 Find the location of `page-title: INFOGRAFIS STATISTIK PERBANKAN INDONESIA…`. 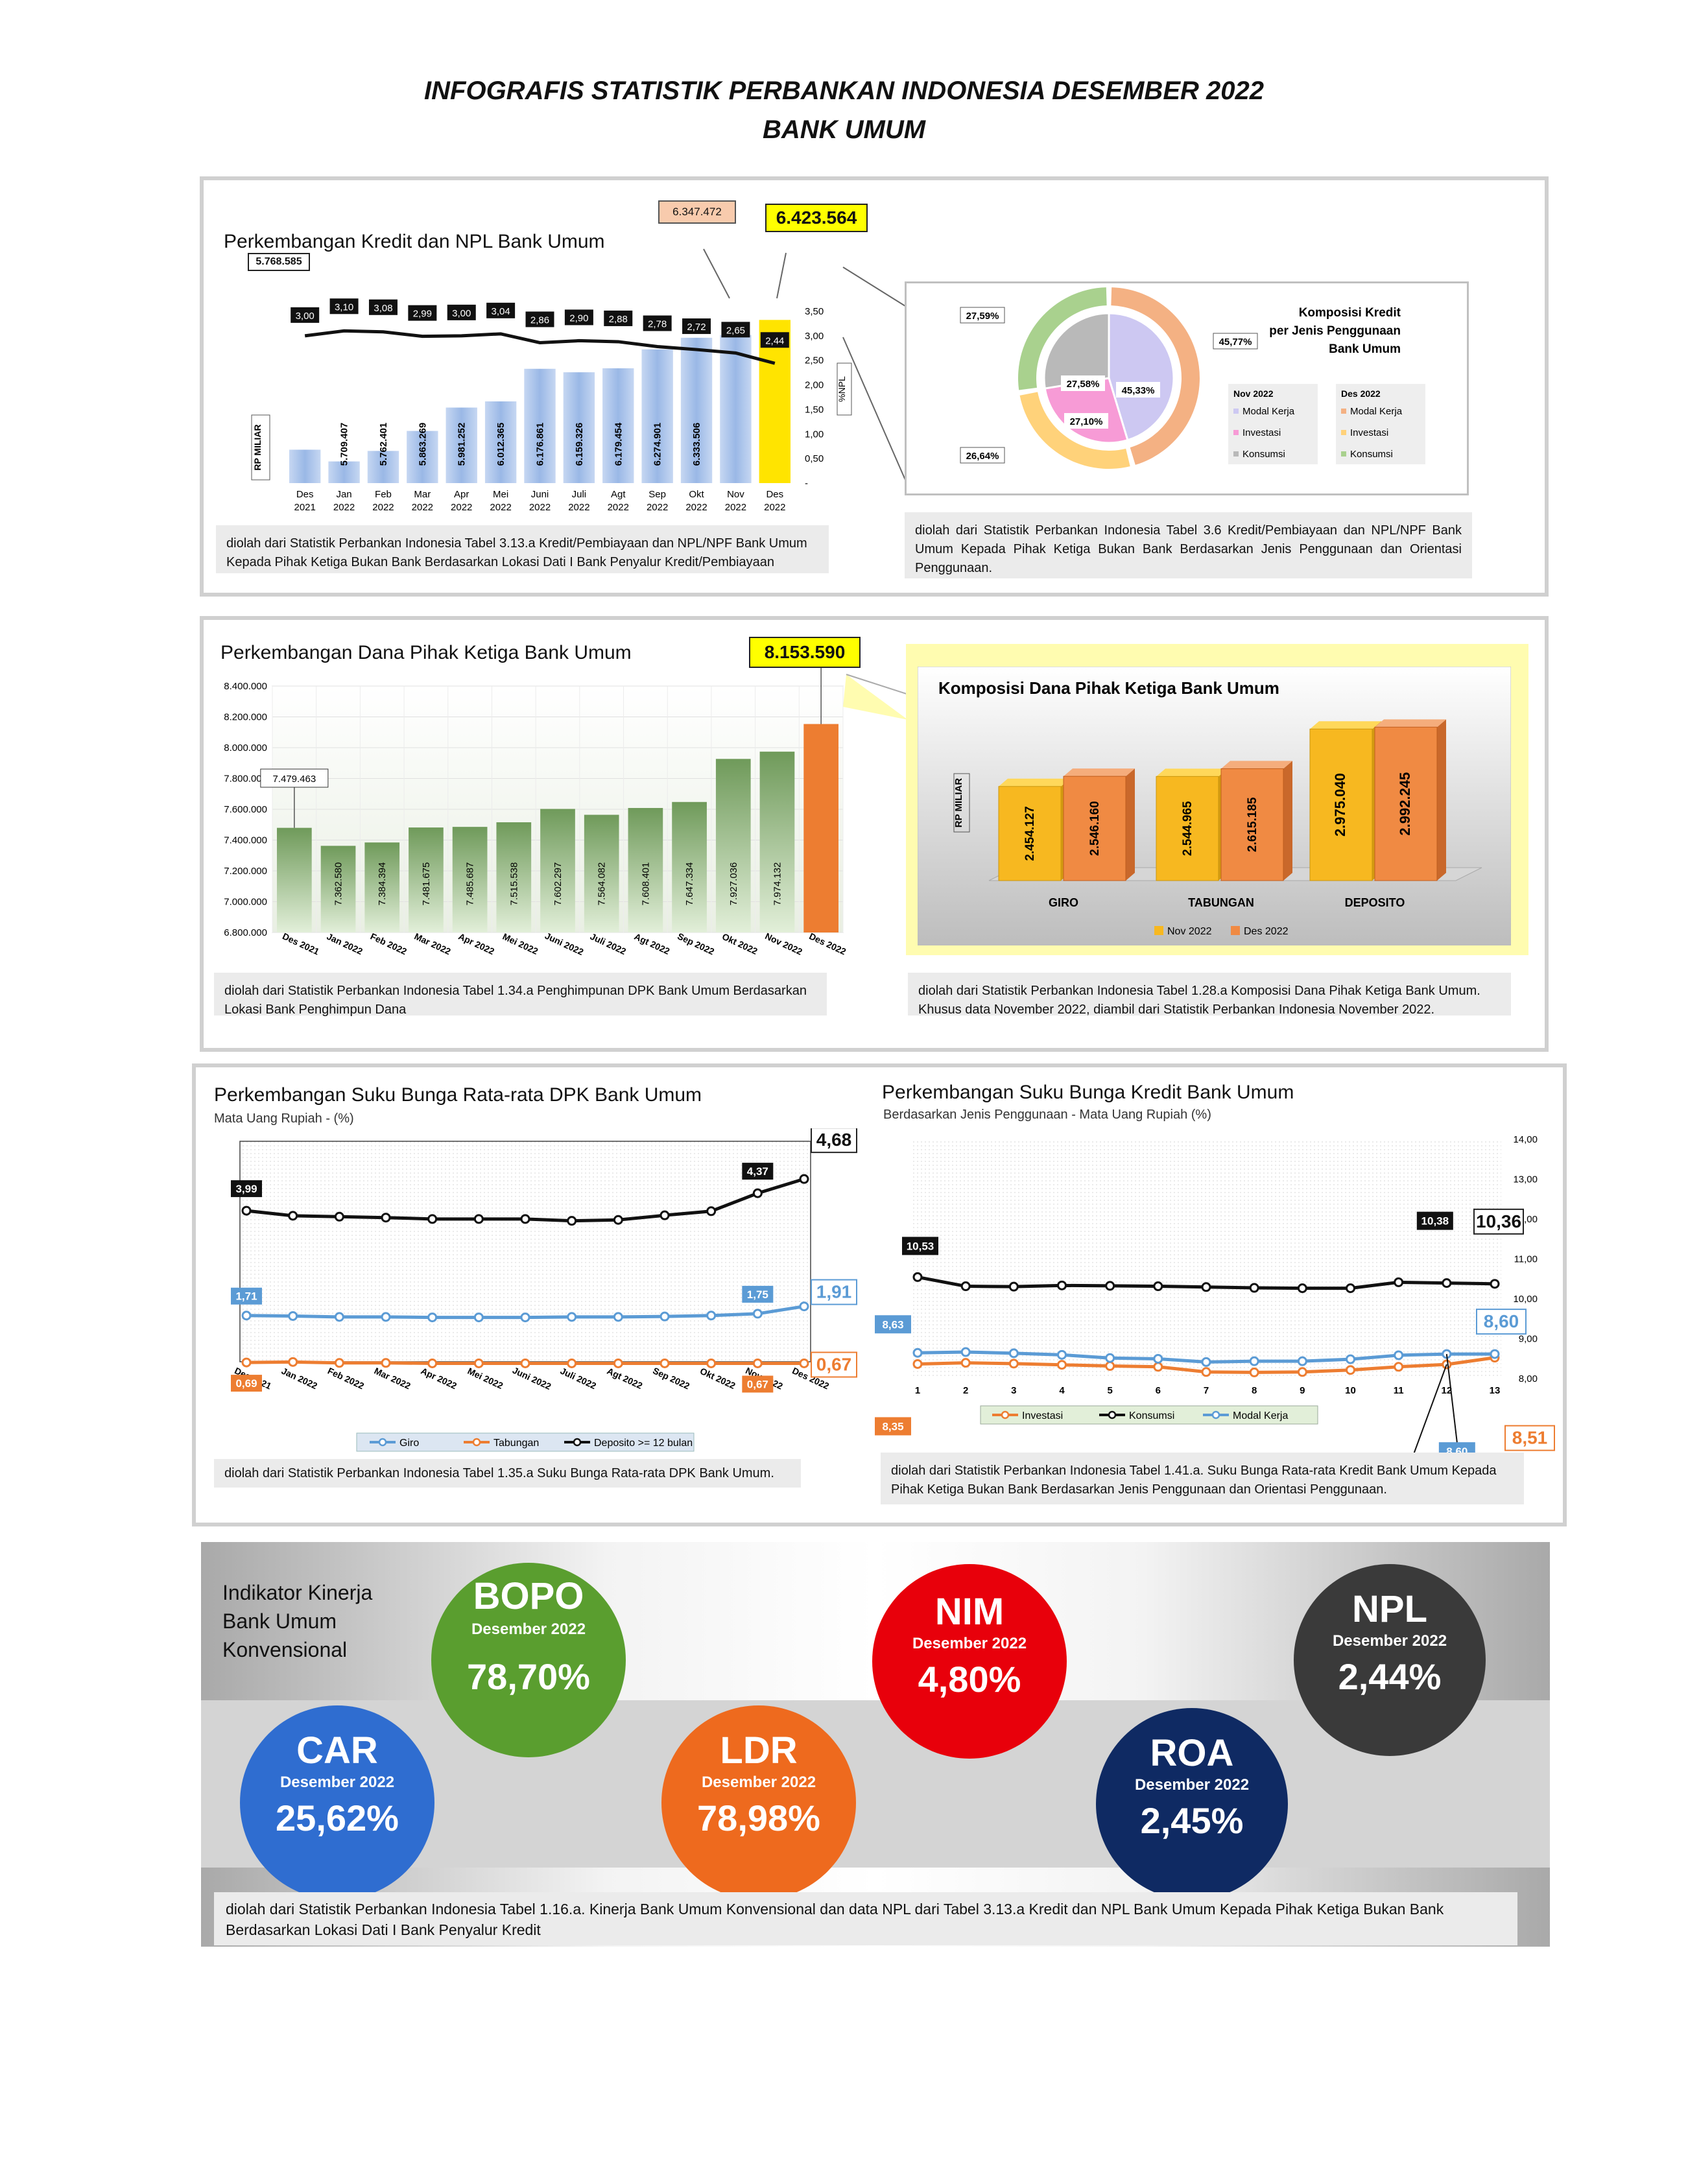

page-title: INFOGRAFIS STATISTIK PERBANKAN INDONESIA… is located at coordinates (844, 91).